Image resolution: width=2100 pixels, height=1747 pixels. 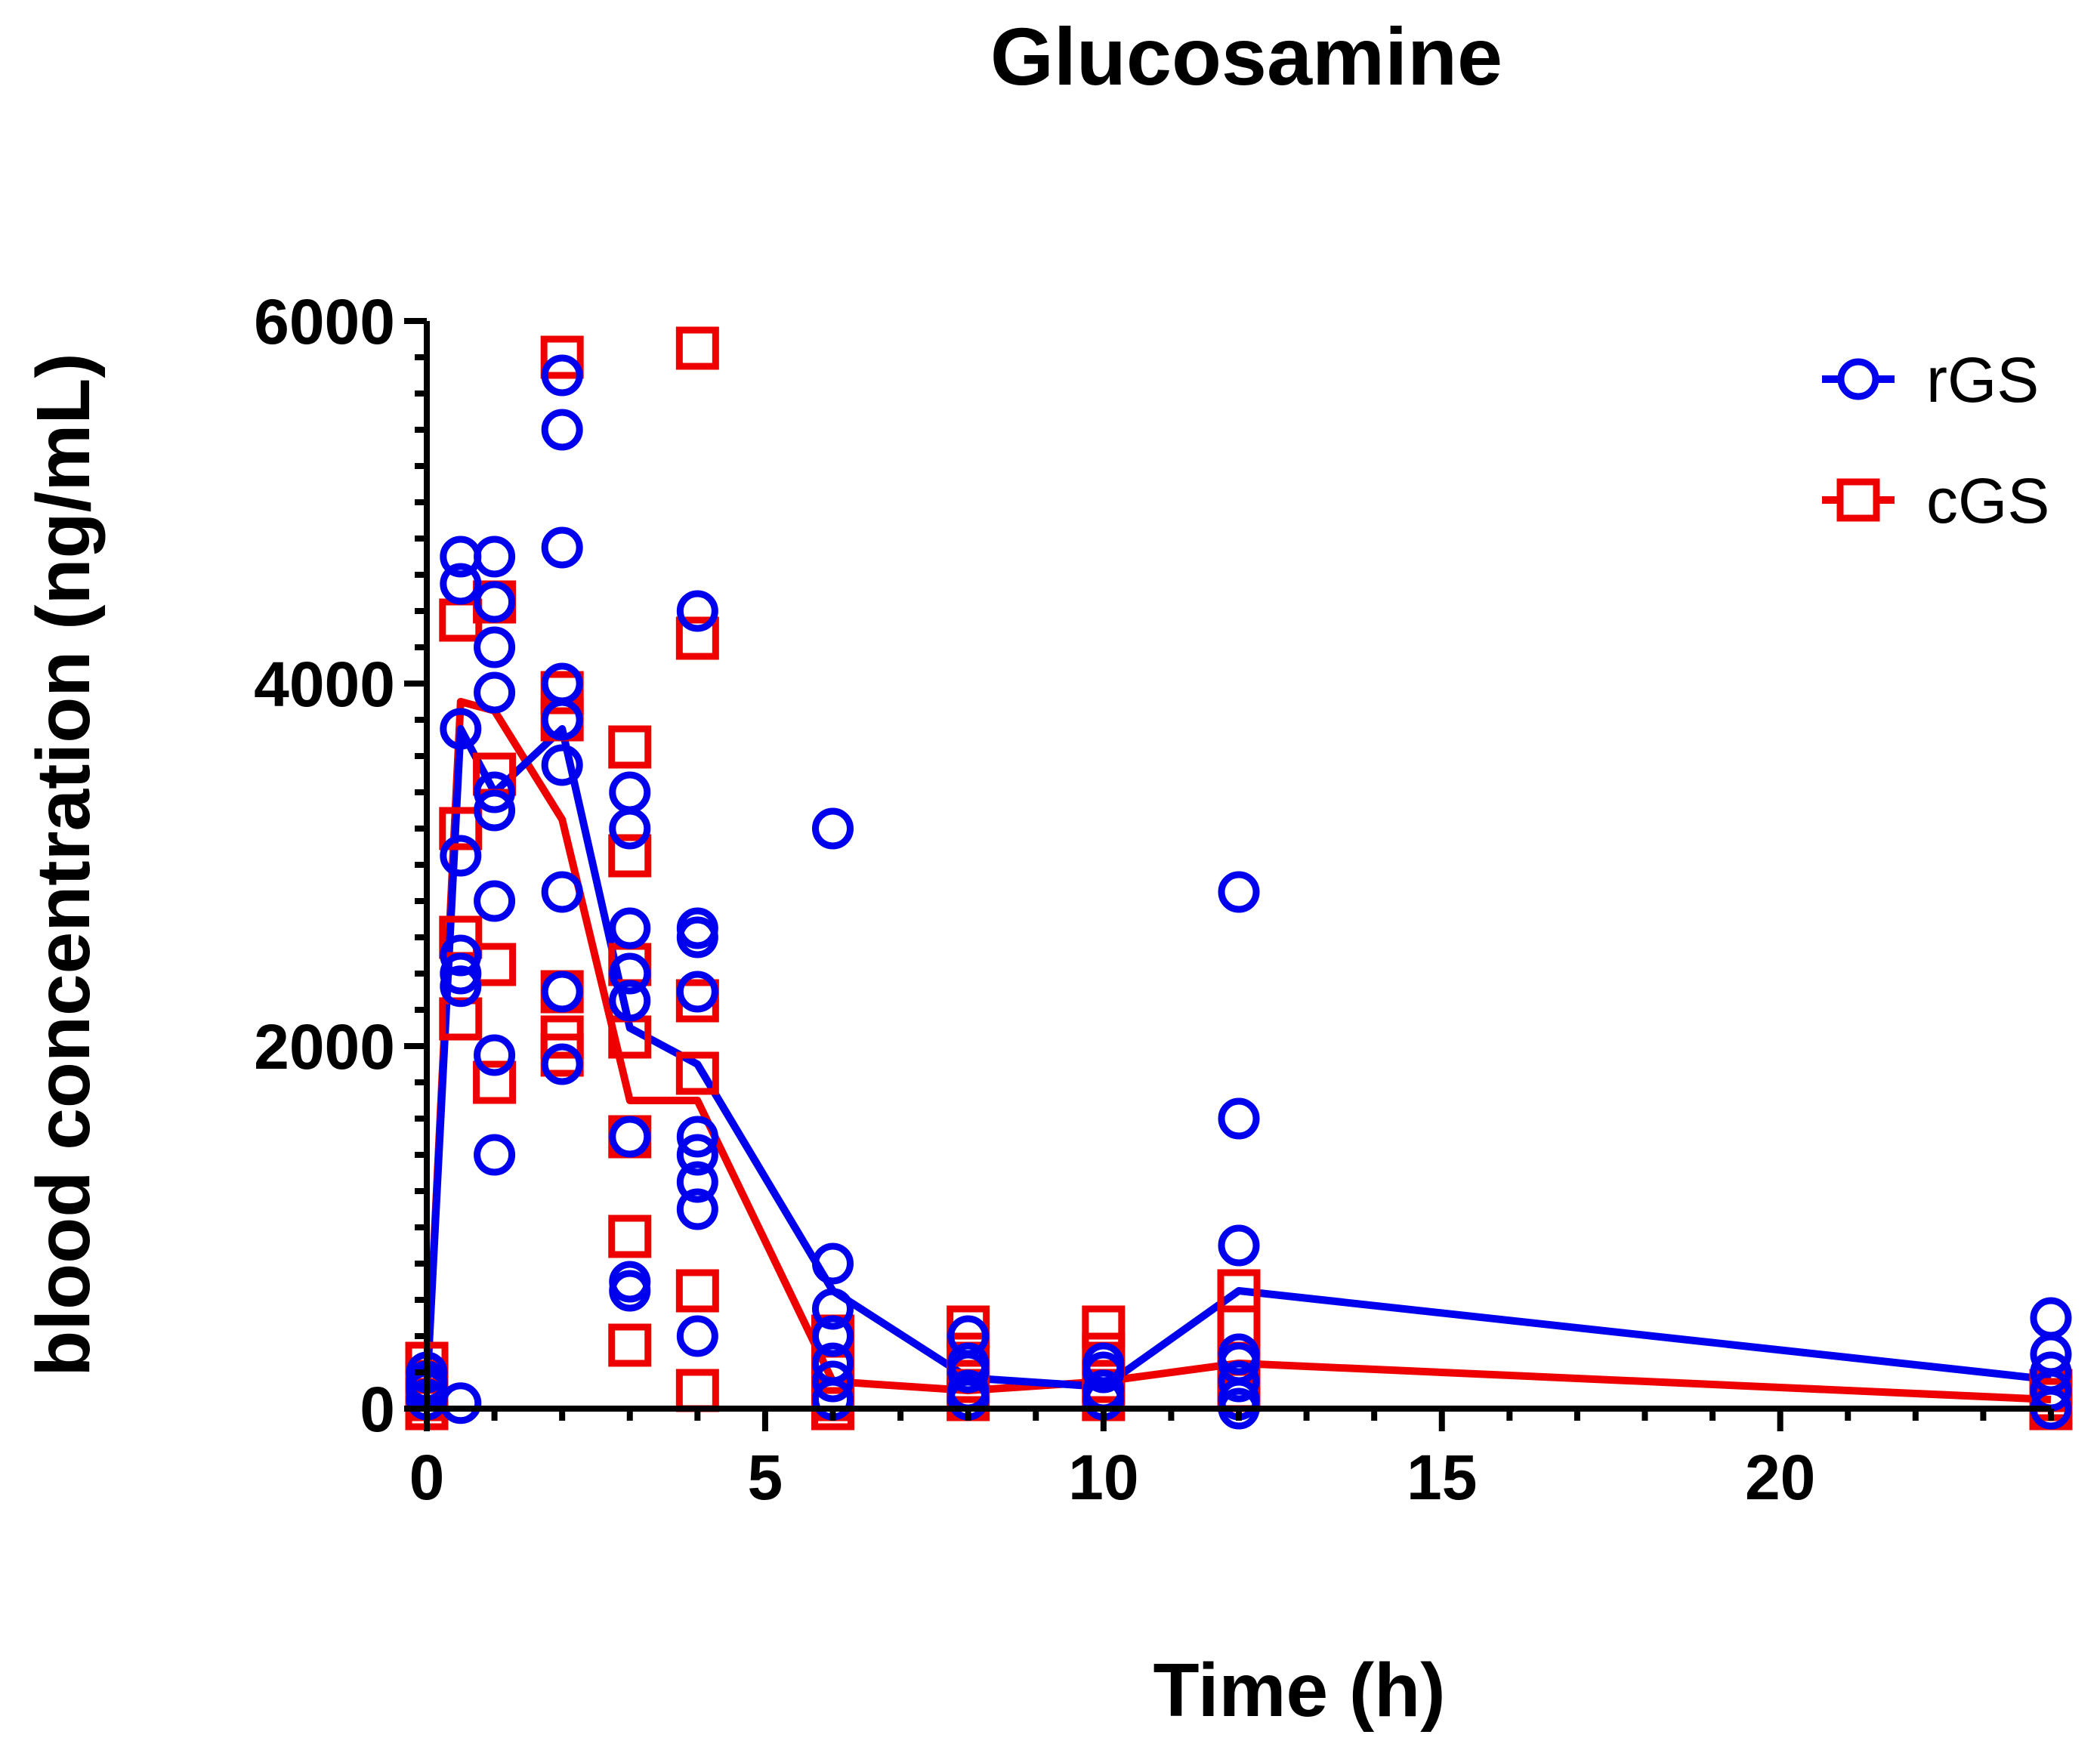 What do you see at coordinates (377, 1409) in the screenshot?
I see `y-tick-label: 0` at bounding box center [377, 1409].